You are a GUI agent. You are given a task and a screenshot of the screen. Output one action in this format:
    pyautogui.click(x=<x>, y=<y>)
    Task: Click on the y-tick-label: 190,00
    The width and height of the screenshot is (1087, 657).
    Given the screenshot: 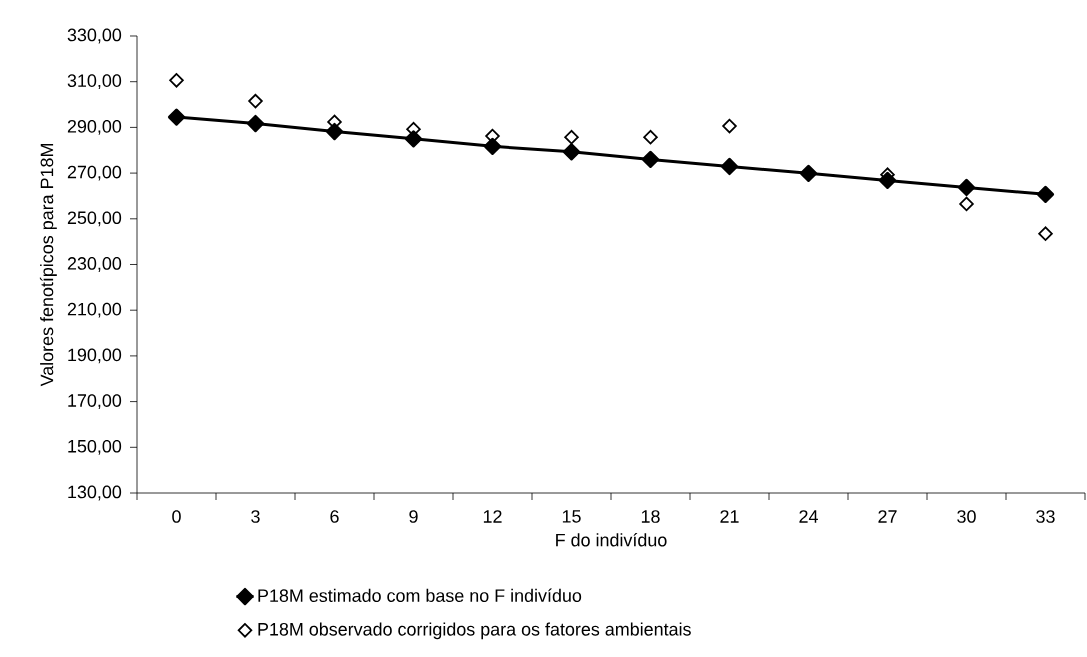 What is the action you would take?
    pyautogui.click(x=95, y=356)
    